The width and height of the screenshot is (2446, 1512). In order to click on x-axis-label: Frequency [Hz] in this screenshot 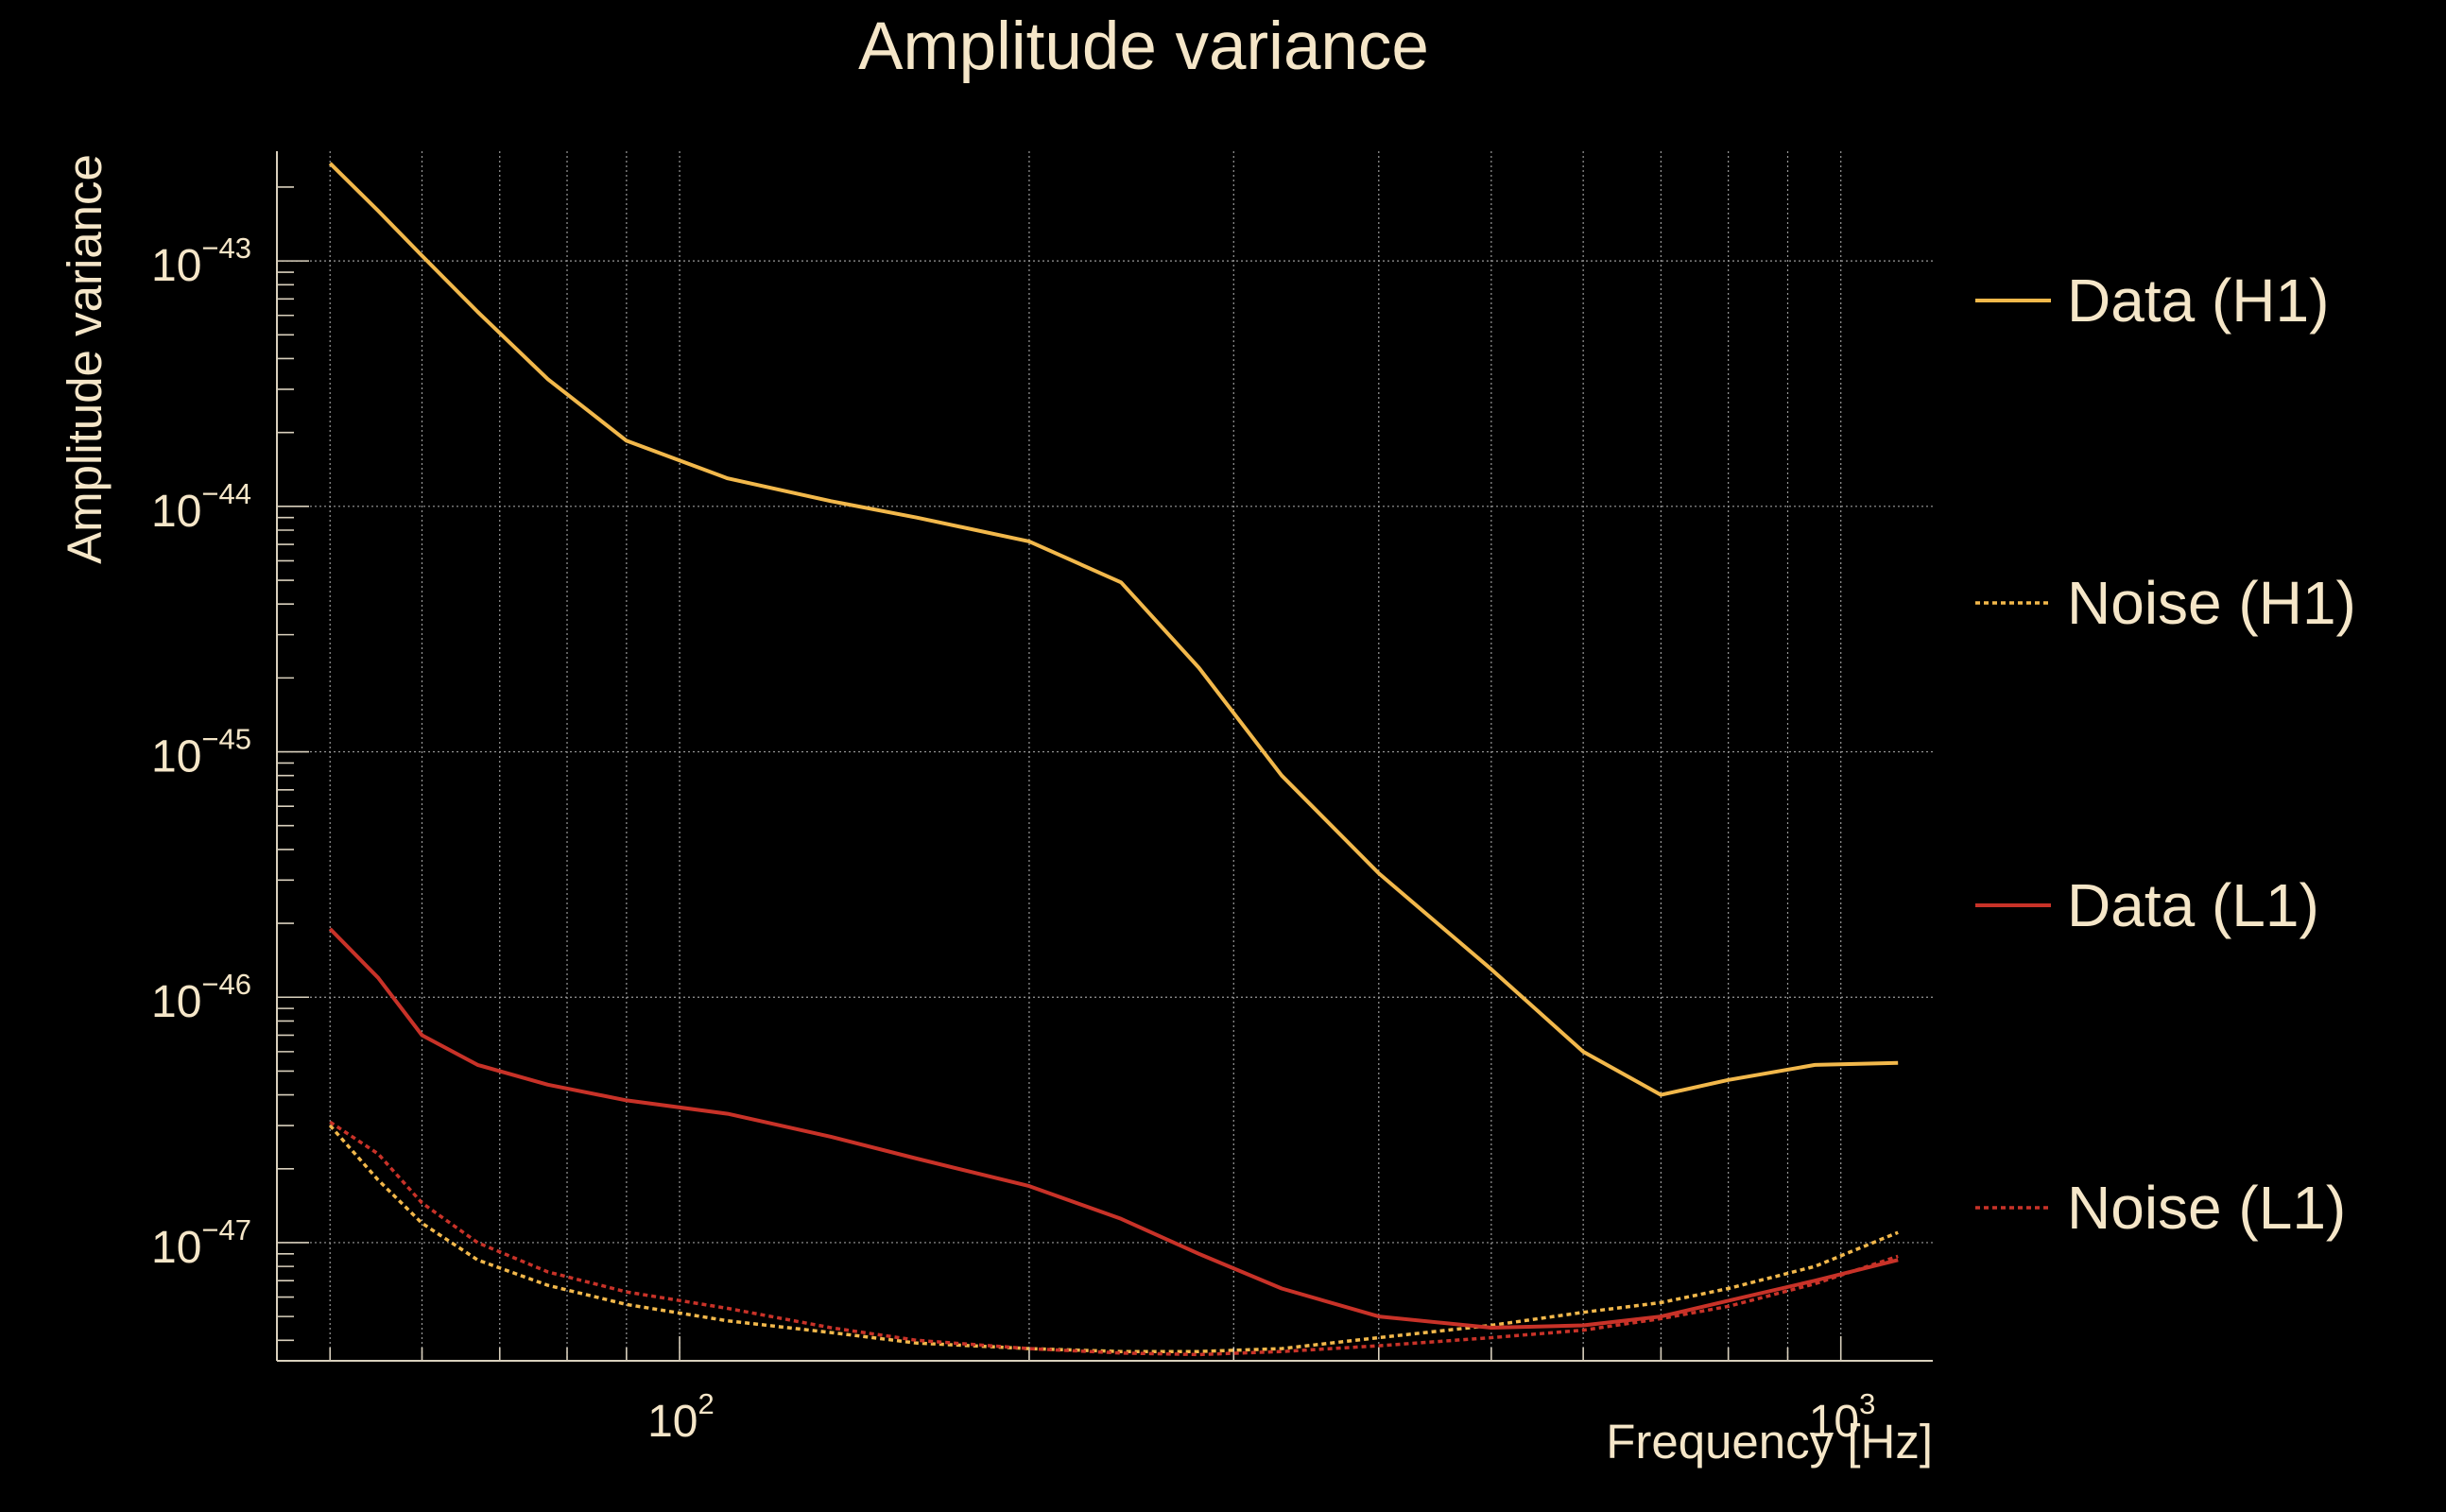, I will do `click(1769, 1442)`.